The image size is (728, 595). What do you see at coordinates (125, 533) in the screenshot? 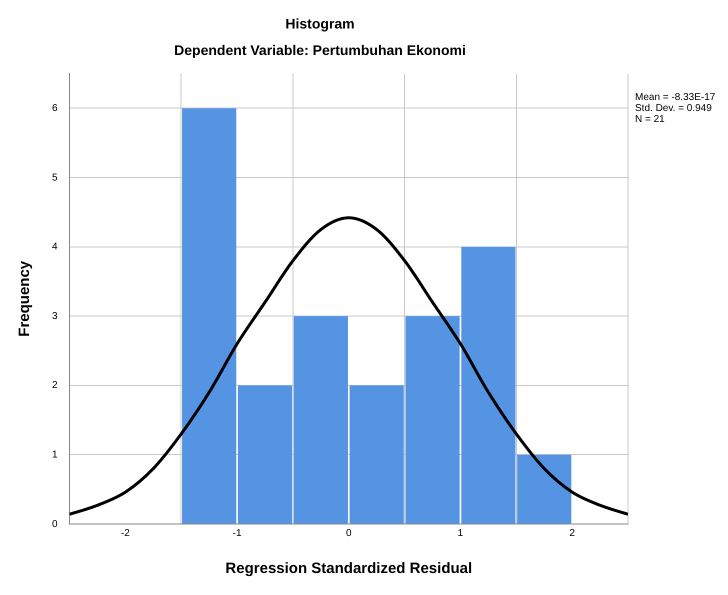
I see `x-tick-label: -2` at bounding box center [125, 533].